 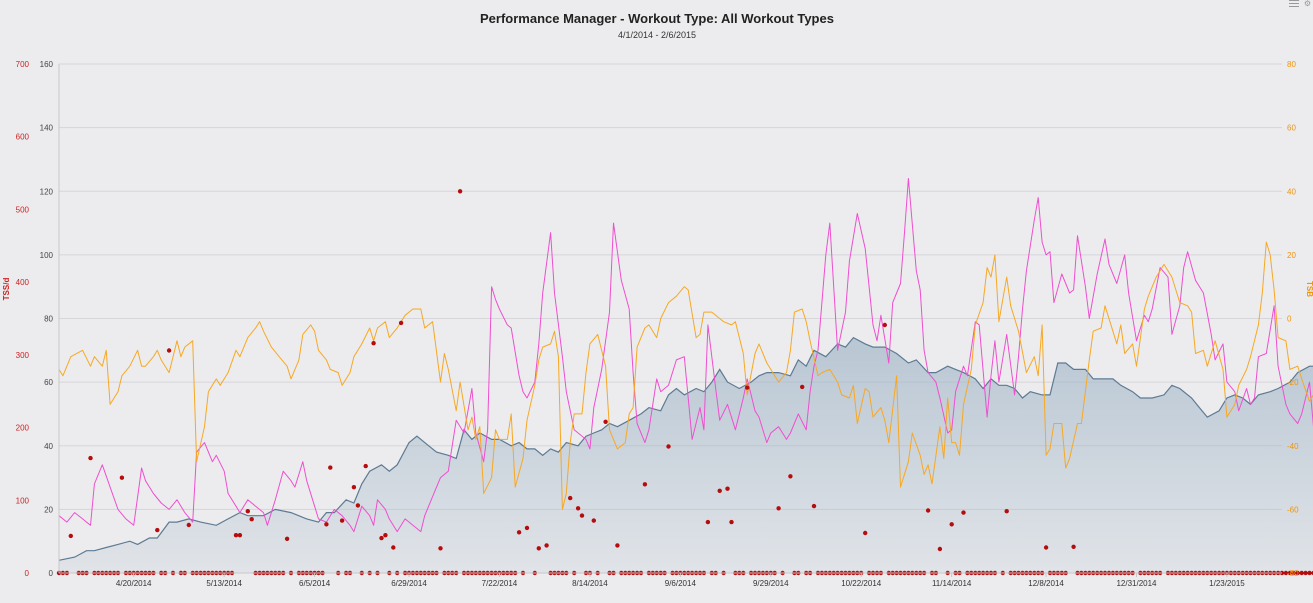 What do you see at coordinates (1307, 4) in the screenshot?
I see `settings-icon: ⚙` at bounding box center [1307, 4].